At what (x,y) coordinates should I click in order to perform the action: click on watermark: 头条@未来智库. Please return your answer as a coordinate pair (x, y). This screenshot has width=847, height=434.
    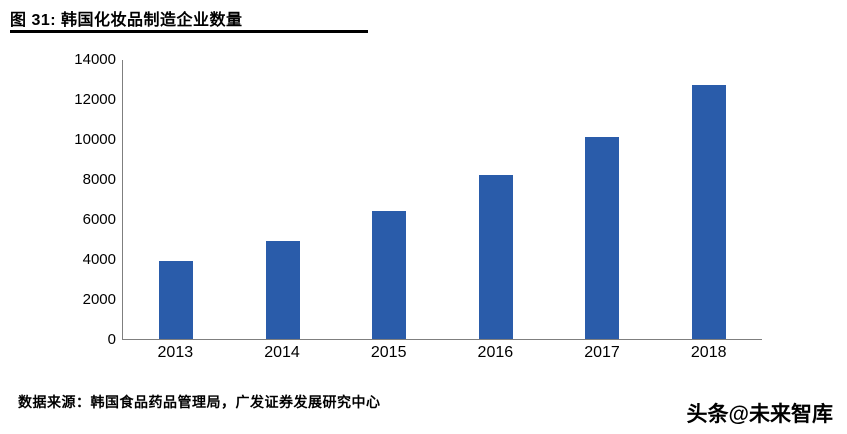
    Looking at the image, I should click on (759, 414).